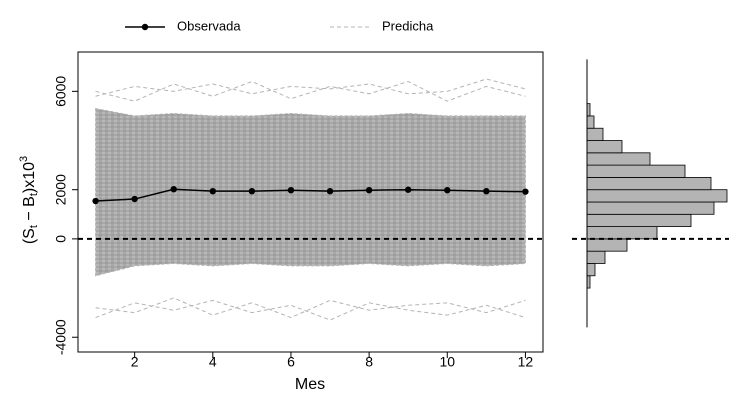  I want to click on y-label-part: (S, so click(29, 236).